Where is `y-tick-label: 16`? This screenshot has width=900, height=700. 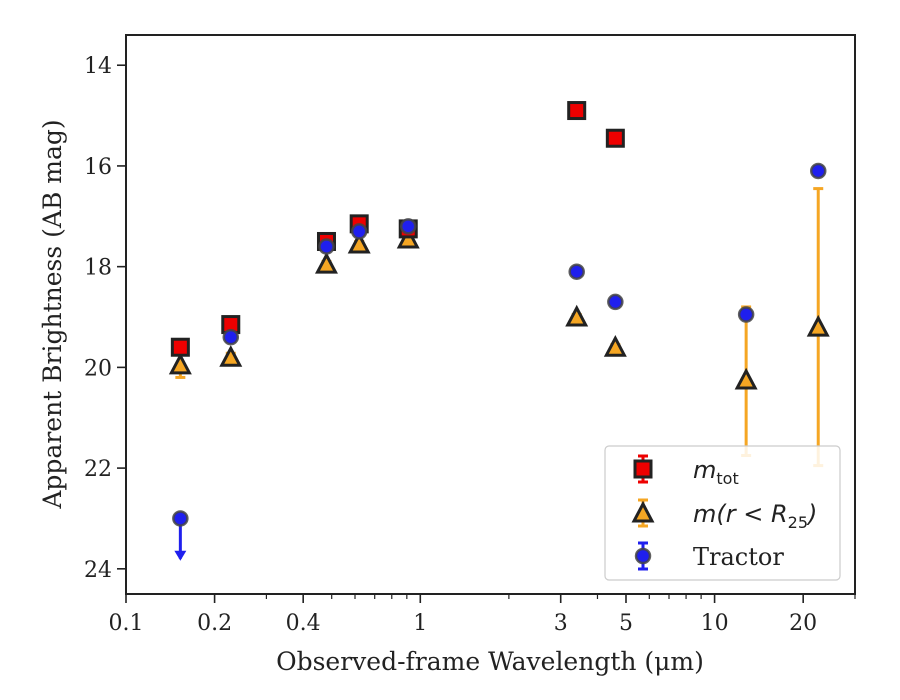
y-tick-label: 16 is located at coordinates (98, 167).